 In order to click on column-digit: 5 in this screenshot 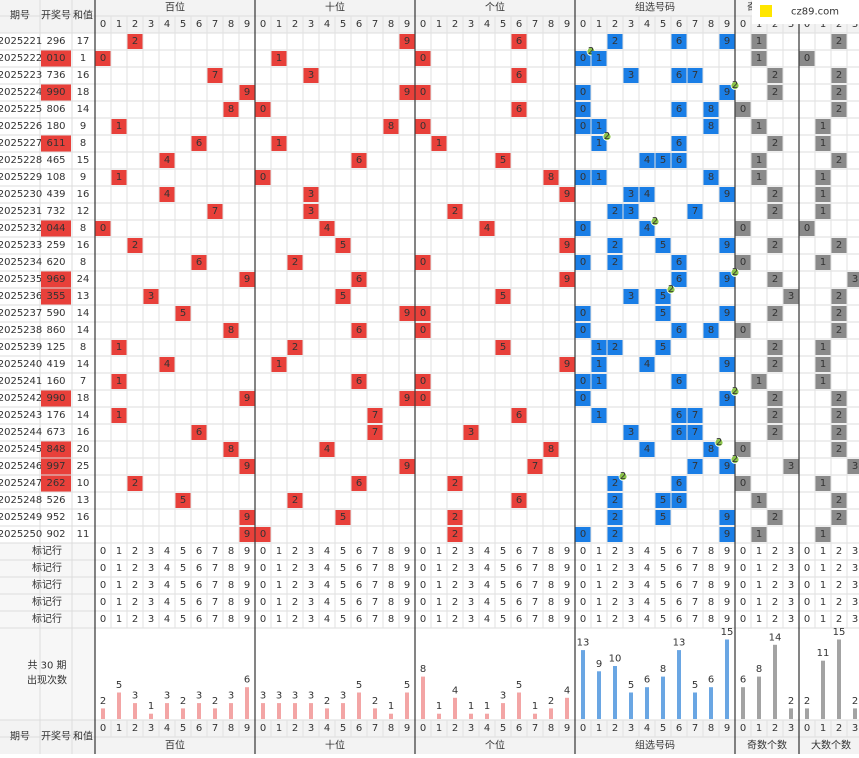, I will do `click(183, 728)`.